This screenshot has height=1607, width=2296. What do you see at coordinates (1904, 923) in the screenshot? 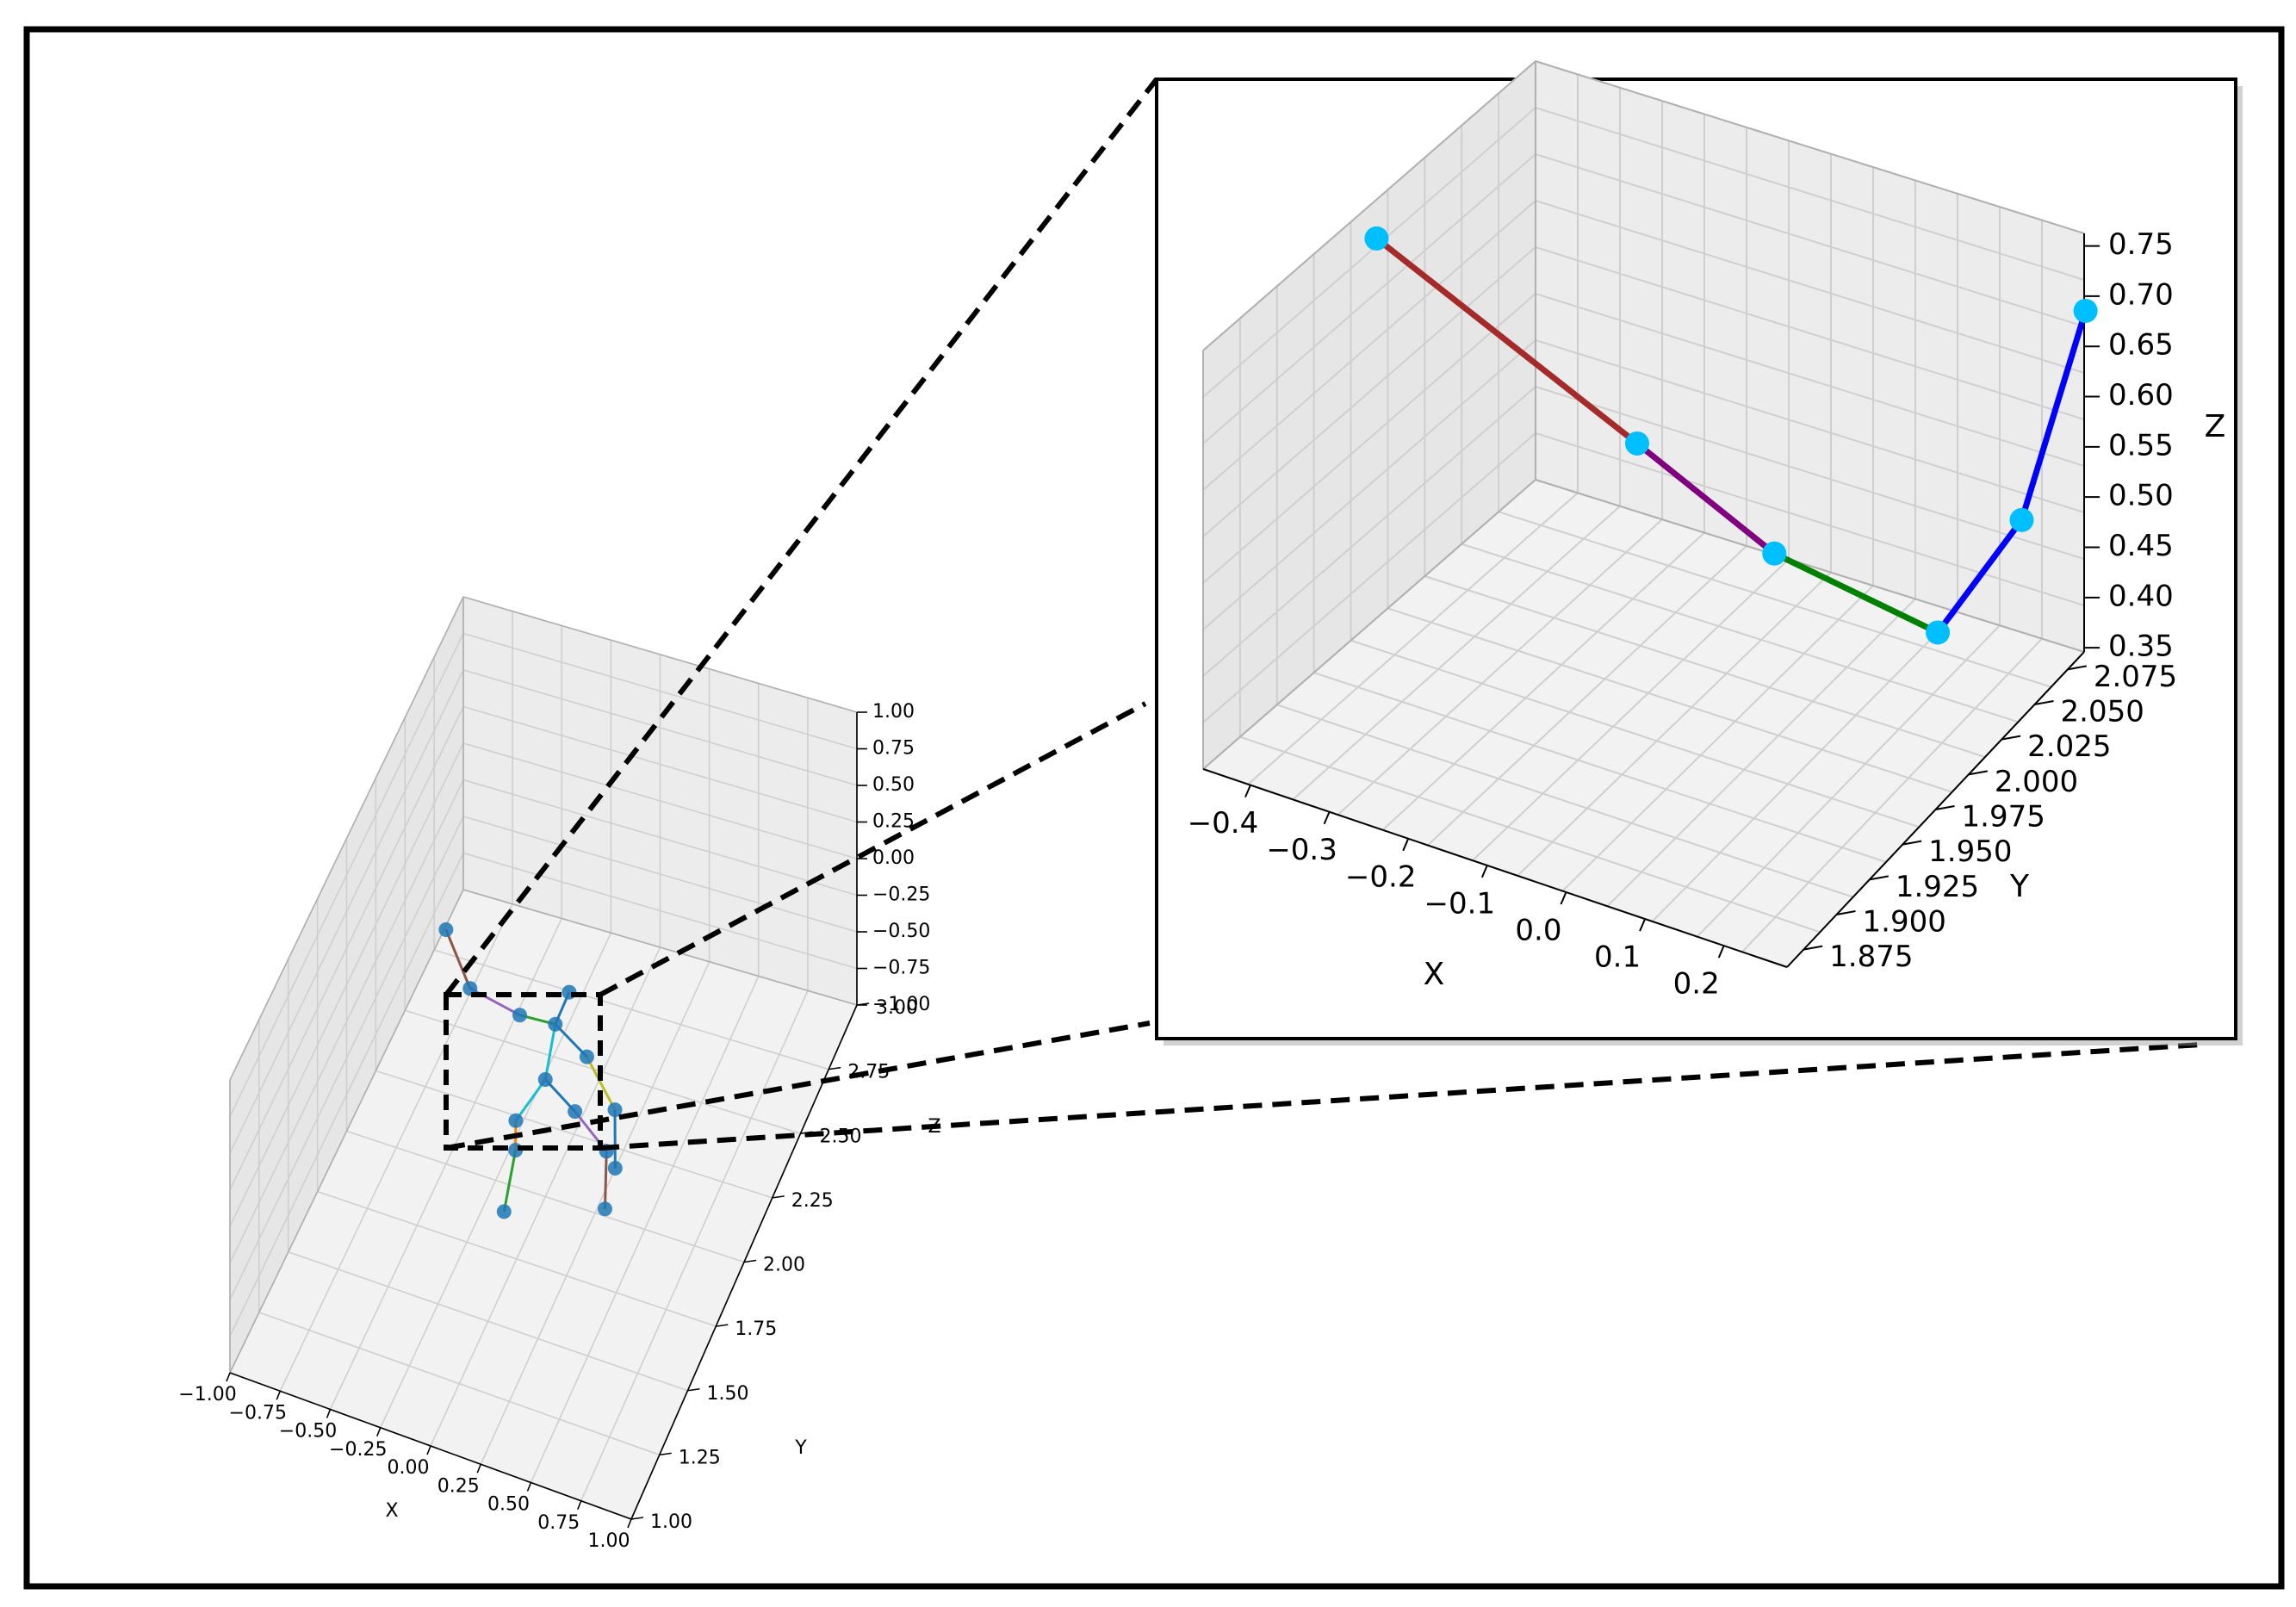
I see `inset-y-tick-label: 1.900` at bounding box center [1904, 923].